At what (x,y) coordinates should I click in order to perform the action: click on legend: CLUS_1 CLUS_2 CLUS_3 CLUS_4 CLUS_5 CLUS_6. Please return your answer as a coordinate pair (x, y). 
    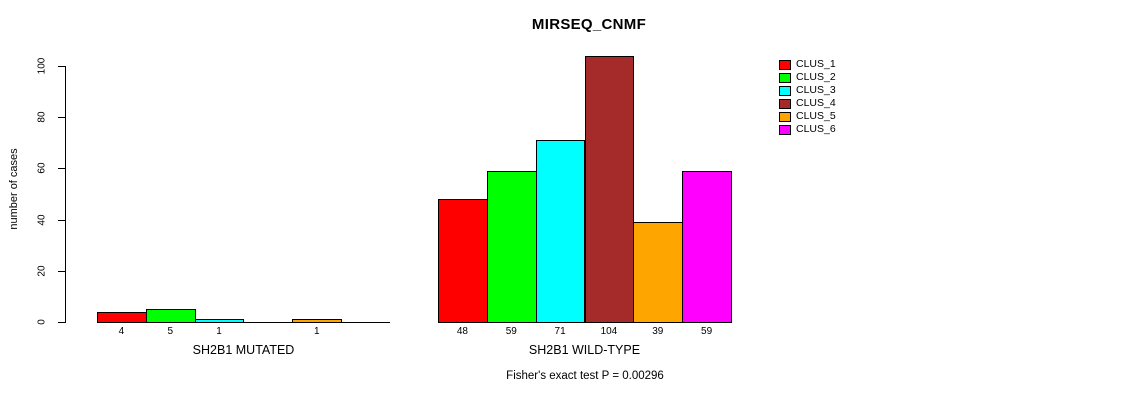
    Looking at the image, I should click on (807, 97).